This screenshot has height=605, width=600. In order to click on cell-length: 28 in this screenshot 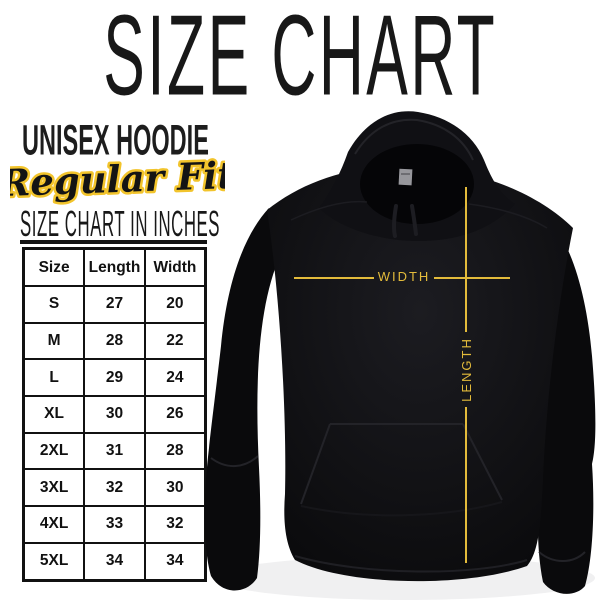, I will do `click(114, 341)`.